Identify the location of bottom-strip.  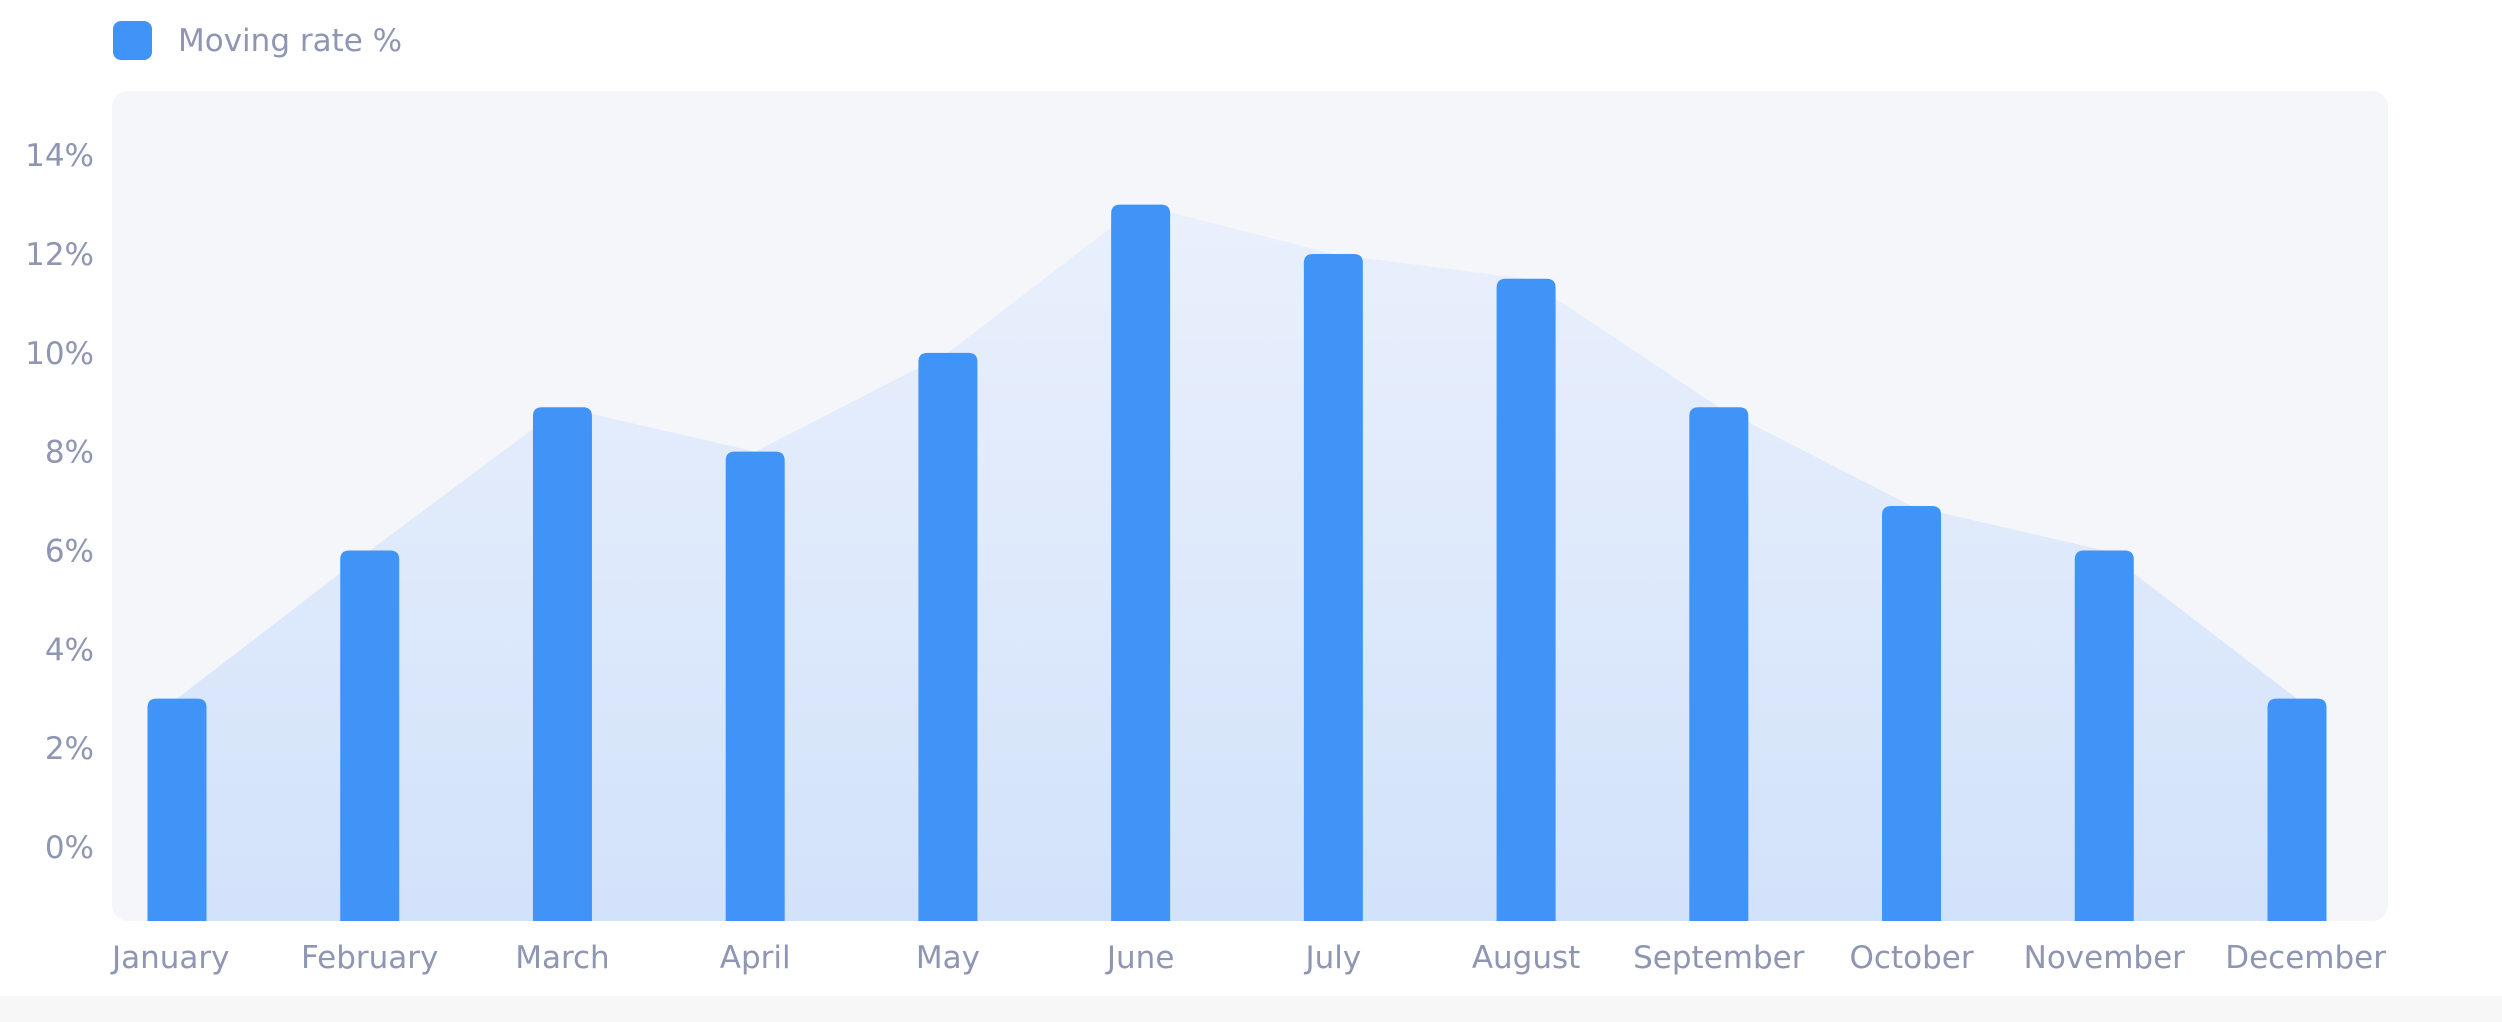
(1251, 1009).